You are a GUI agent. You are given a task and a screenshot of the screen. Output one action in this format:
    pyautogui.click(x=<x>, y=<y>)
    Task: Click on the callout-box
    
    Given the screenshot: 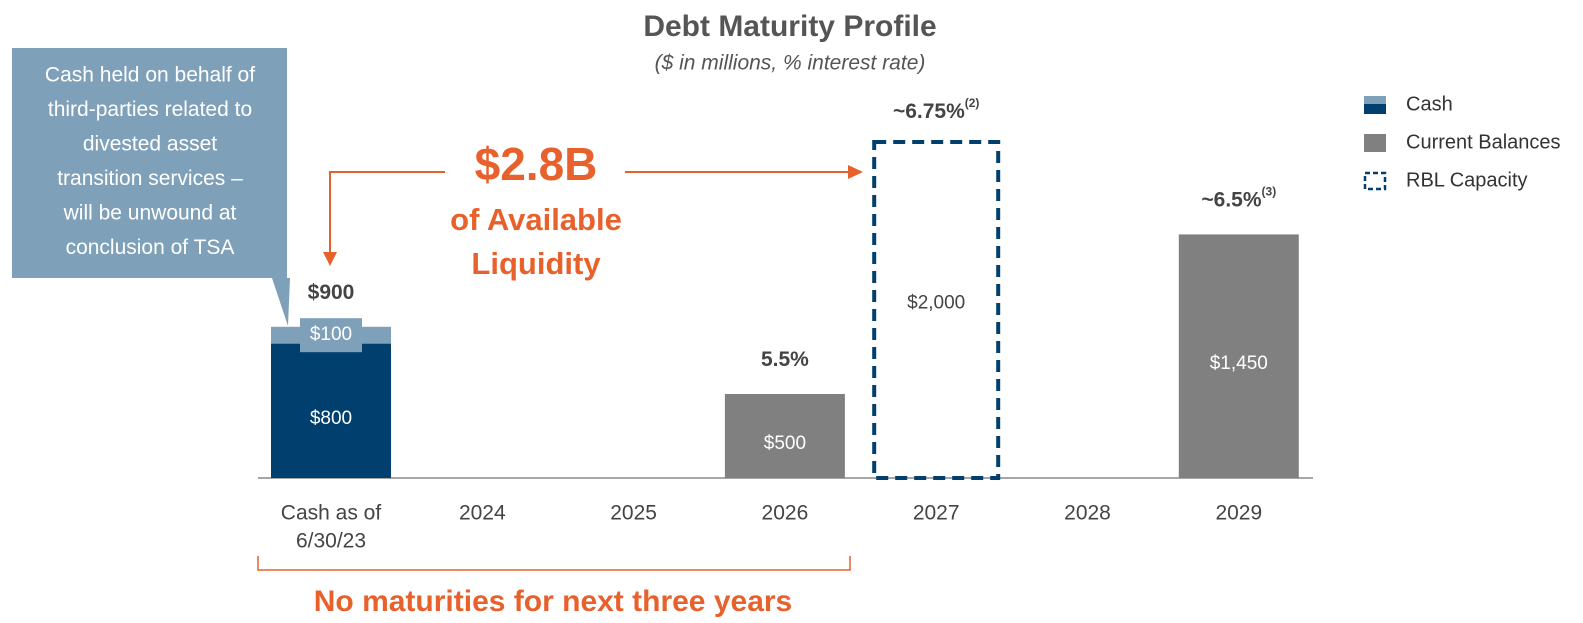 What is the action you would take?
    pyautogui.click(x=151, y=187)
    